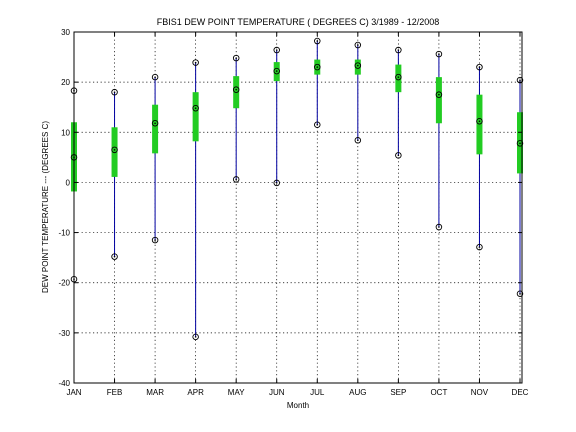 This screenshot has width=576, height=432. I want to click on month-box-mar, so click(155, 158).